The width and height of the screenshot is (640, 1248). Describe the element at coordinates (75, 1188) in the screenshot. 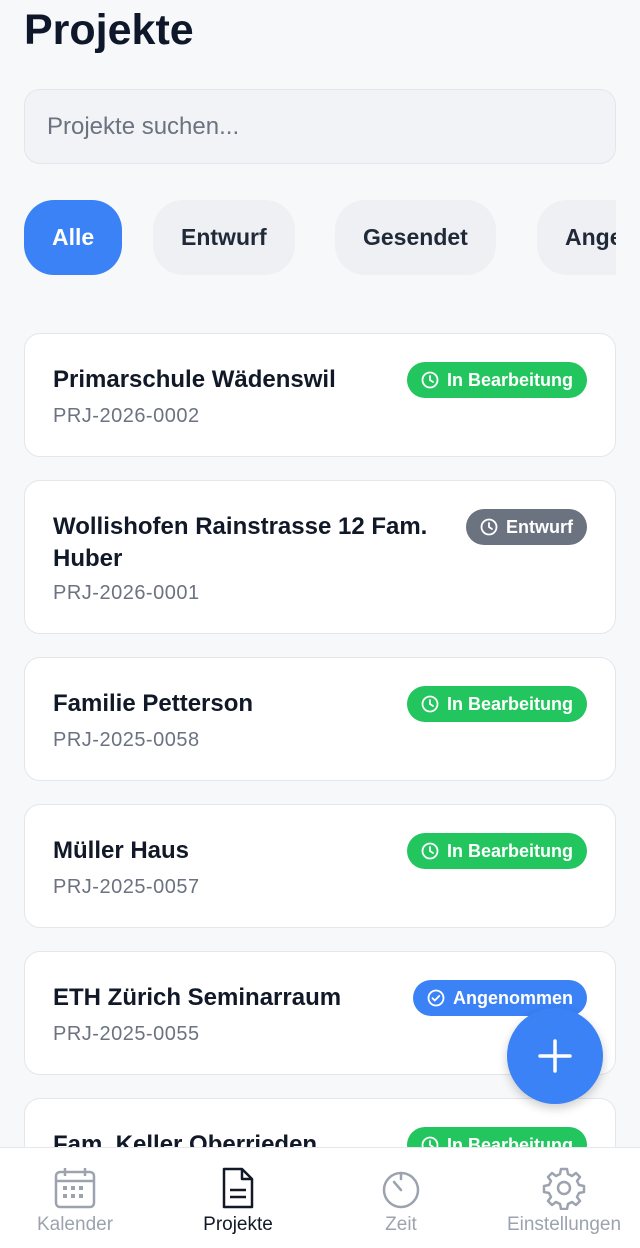

I see `calendar-icon` at that location.